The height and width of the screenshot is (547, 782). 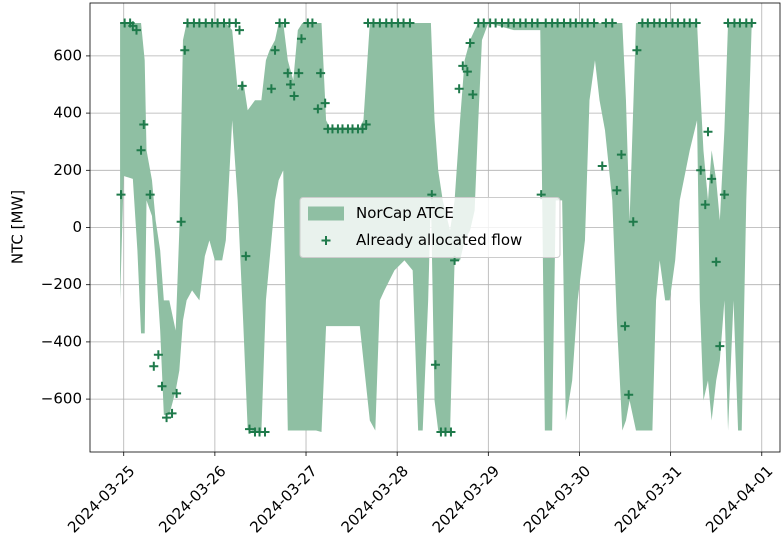 What do you see at coordinates (192, 499) in the screenshot?
I see `x-tick-label: 2024-03-26` at bounding box center [192, 499].